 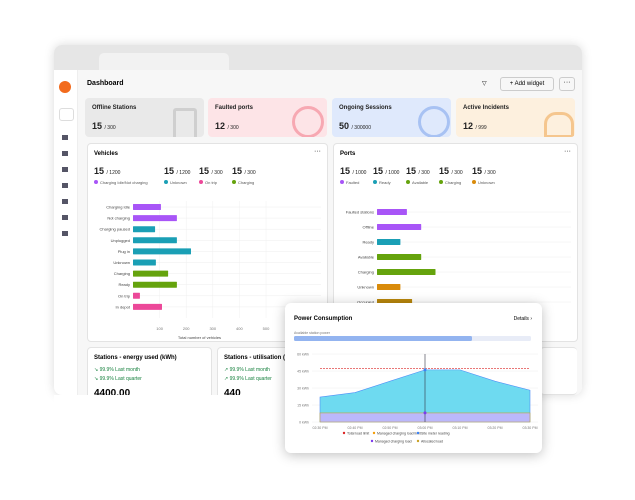 What do you see at coordinates (199, 337) in the screenshot?
I see `x-axis-title: Total number of vehicles` at bounding box center [199, 337].